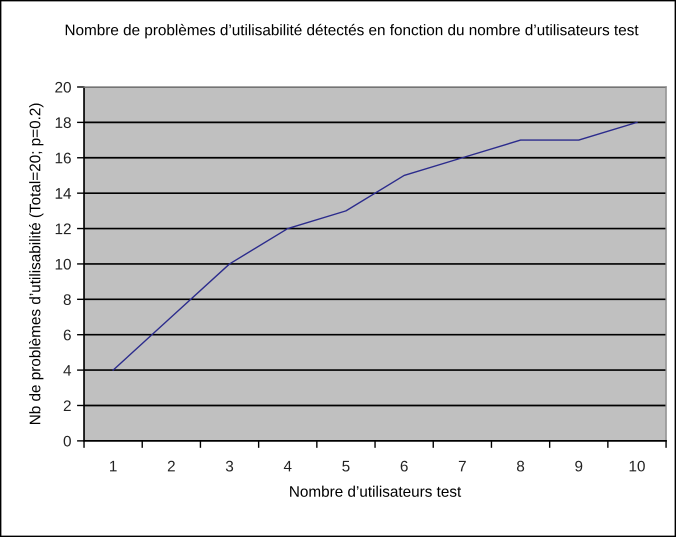 Image resolution: width=676 pixels, height=537 pixels. What do you see at coordinates (346, 466) in the screenshot?
I see `x-tick-label: 5` at bounding box center [346, 466].